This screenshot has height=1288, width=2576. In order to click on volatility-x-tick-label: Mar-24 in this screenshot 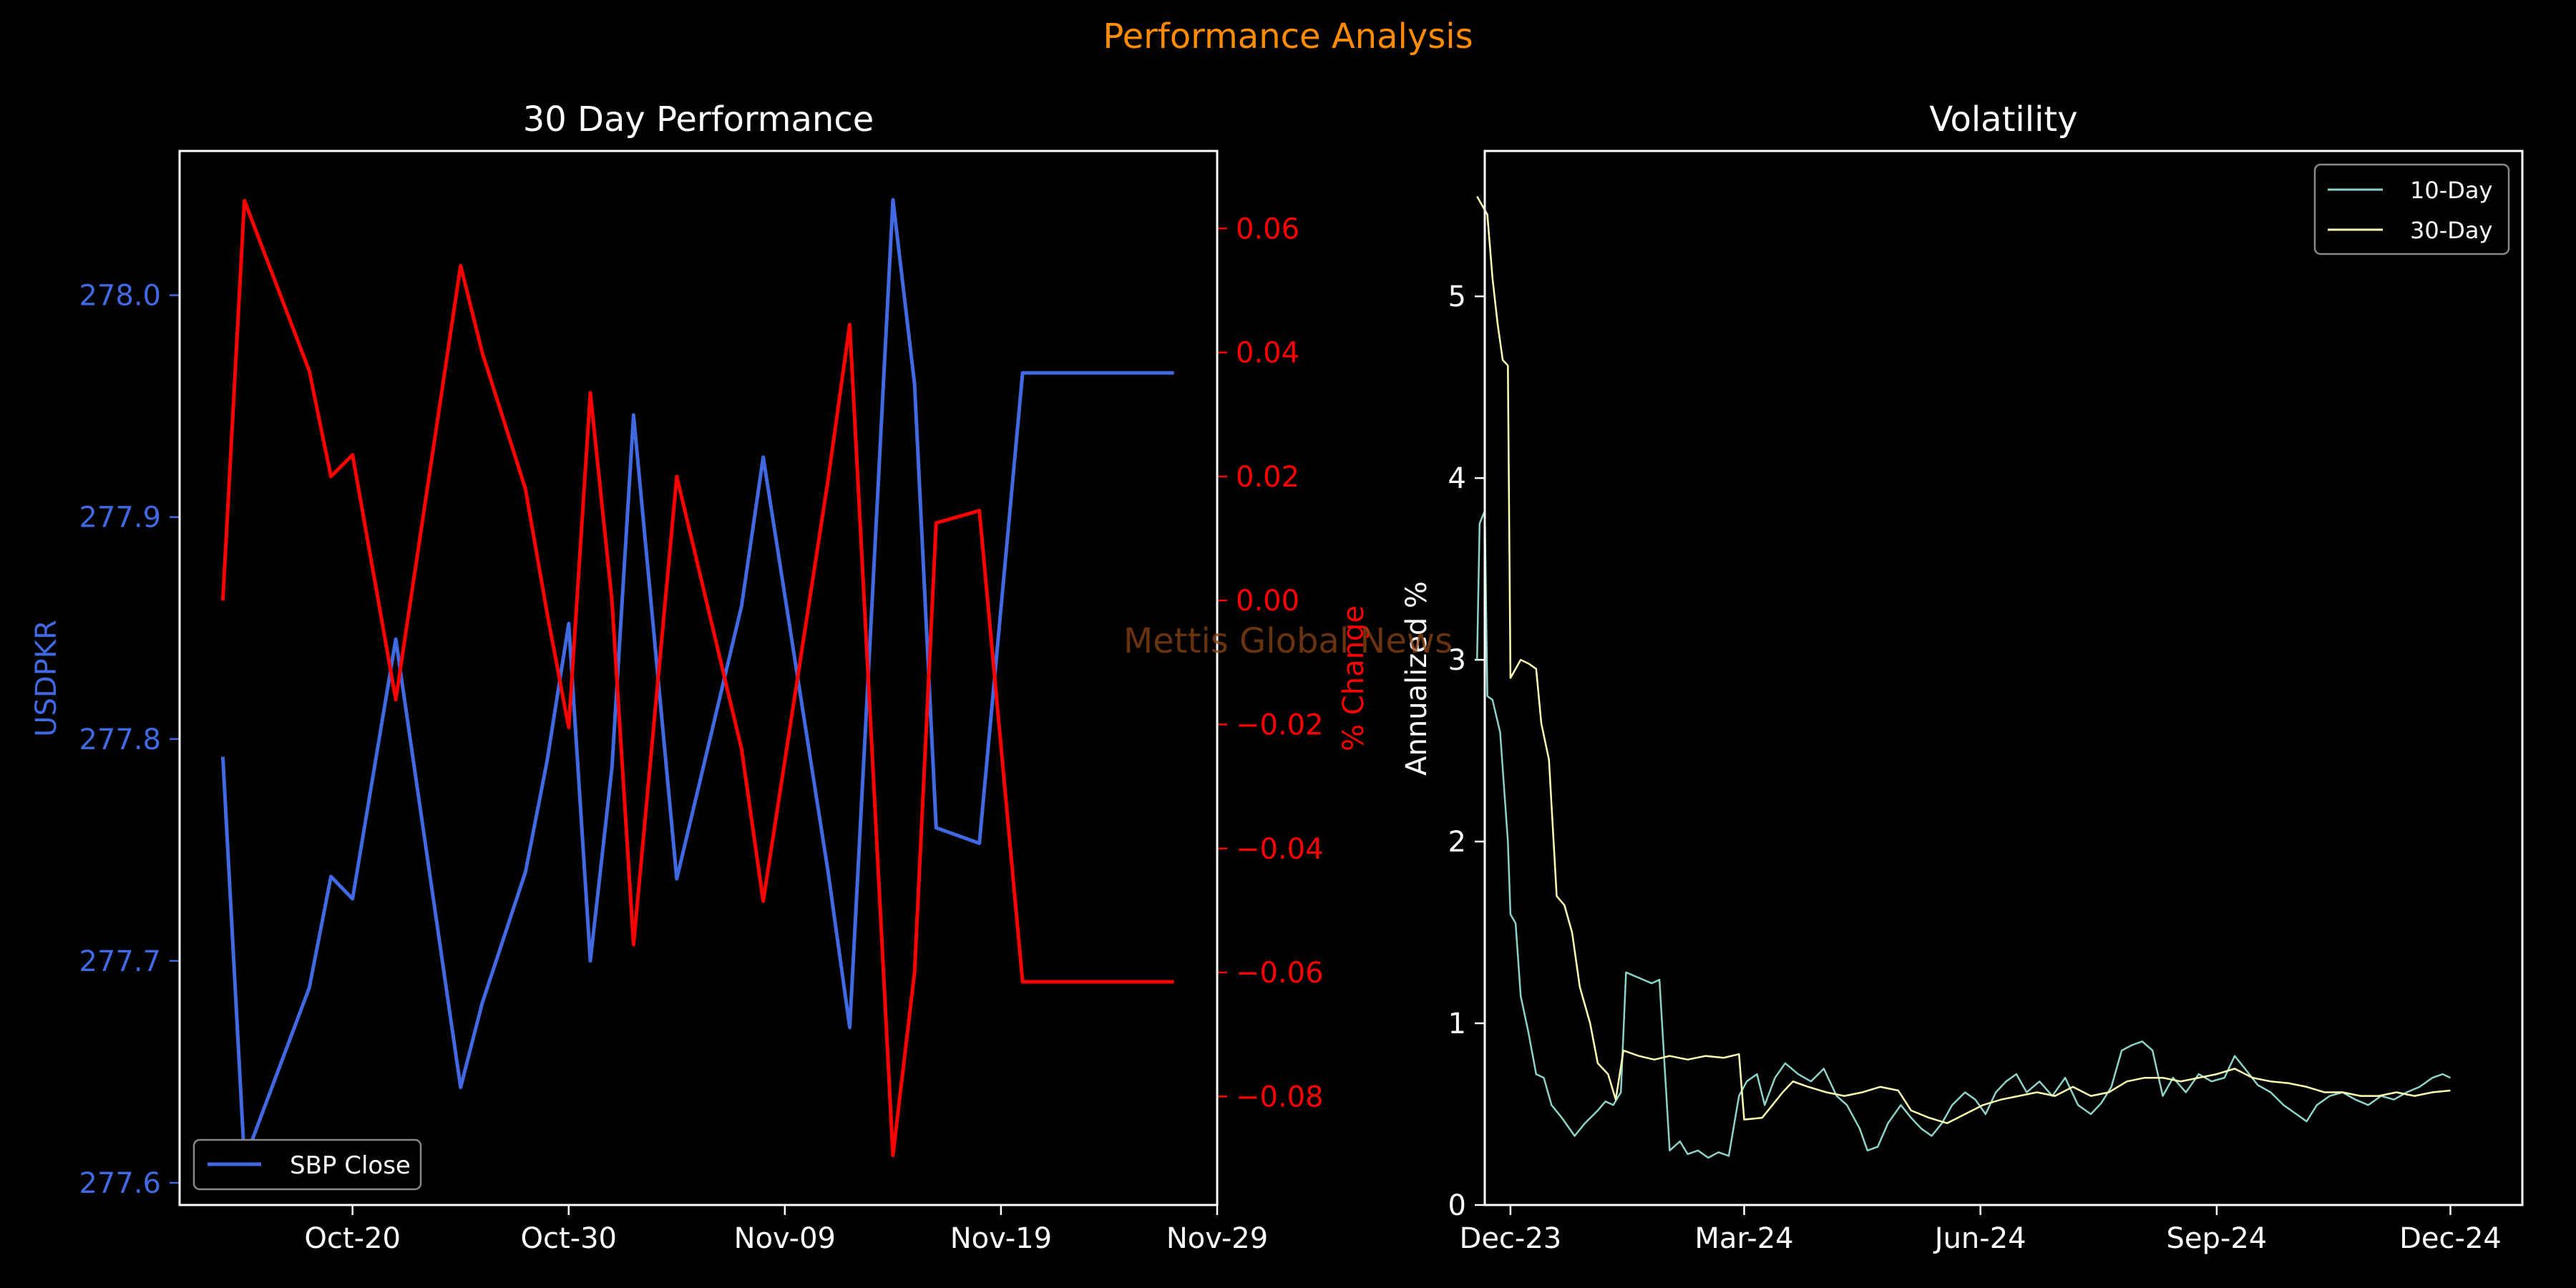, I will do `click(1743, 1238)`.